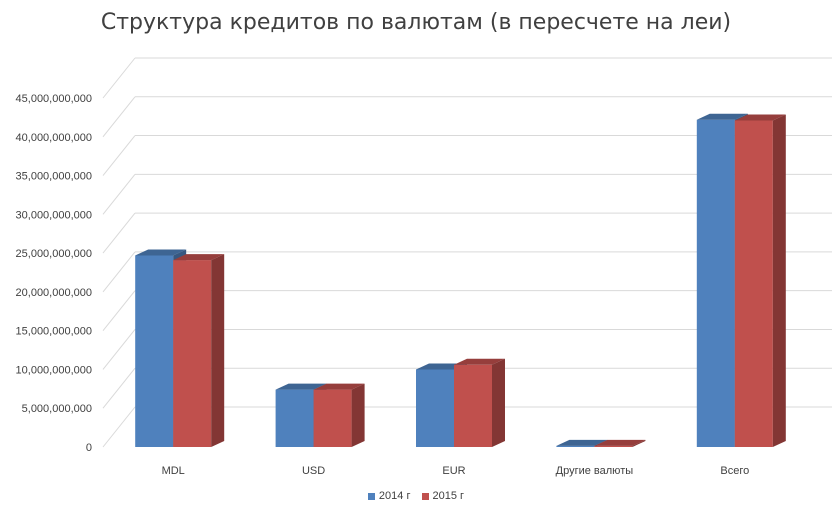 The image size is (832, 509). I want to click on legend-label-2015: 2015 г, so click(448, 496).